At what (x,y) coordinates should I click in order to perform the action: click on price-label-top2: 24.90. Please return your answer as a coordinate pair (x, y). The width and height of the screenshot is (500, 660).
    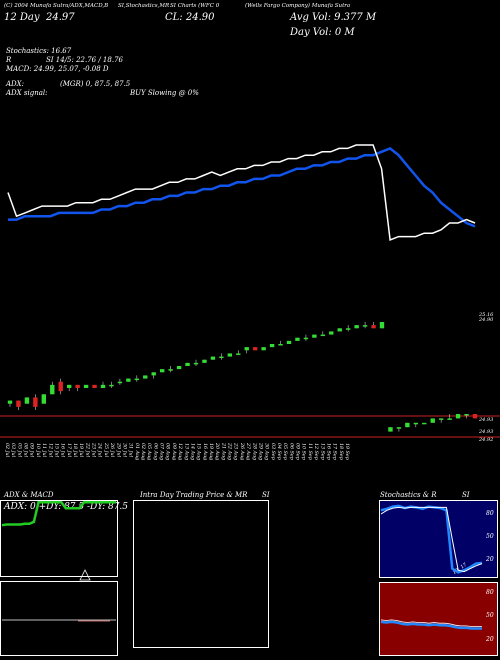
    Looking at the image, I should click on (486, 320).